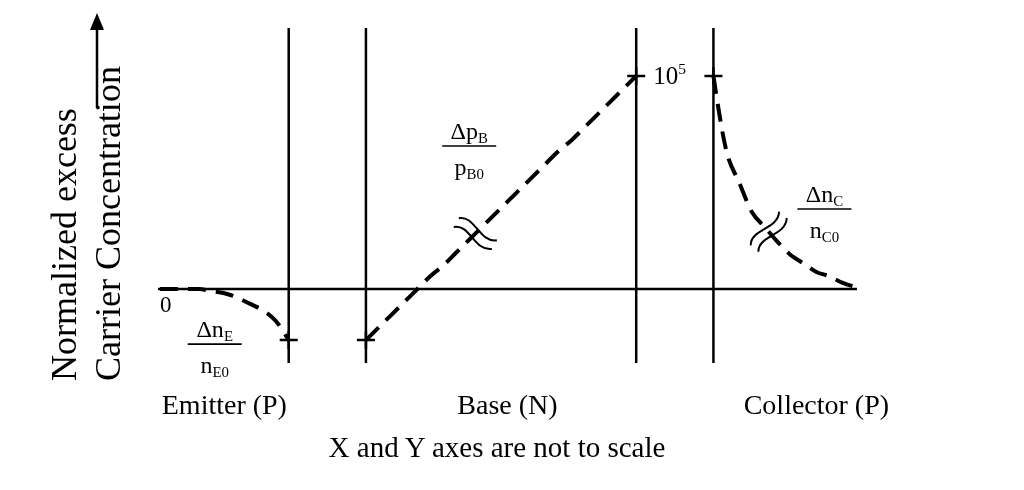 This screenshot has height=490, width=1024. I want to click on series-label: Δp$_{B}$ p$_{B0}$, so click(469, 150).